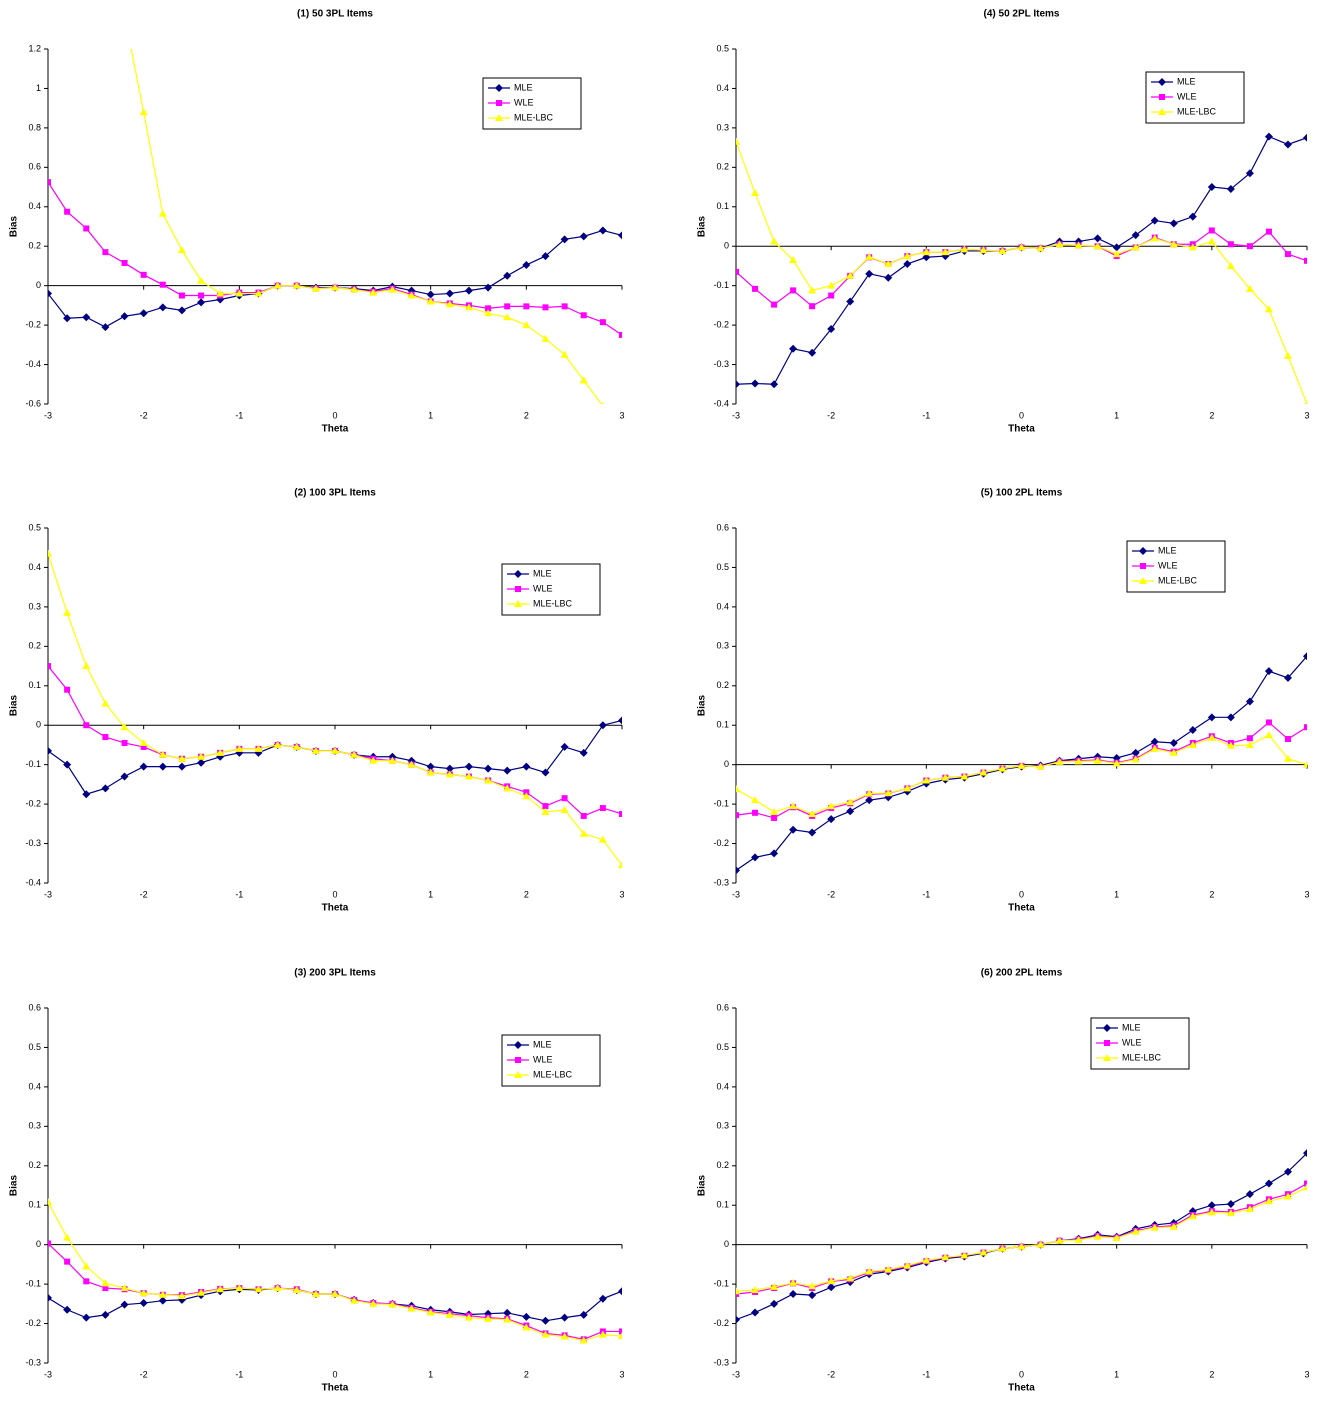 The height and width of the screenshot is (1401, 1318). Describe the element at coordinates (721, 1362) in the screenshot. I see `y-tick-label: -0.3` at that location.